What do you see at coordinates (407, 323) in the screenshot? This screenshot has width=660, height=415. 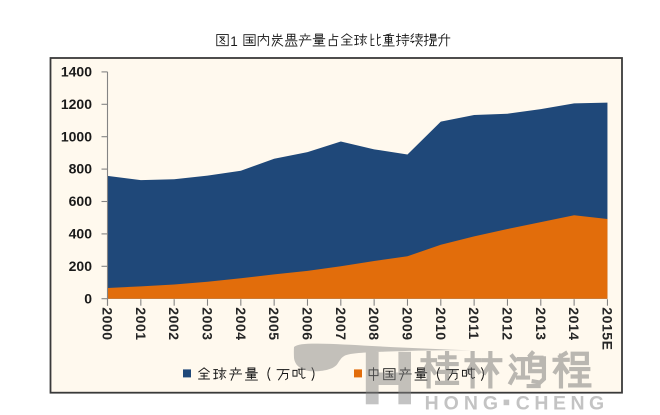 I see `svg-text: 2009` at bounding box center [407, 323].